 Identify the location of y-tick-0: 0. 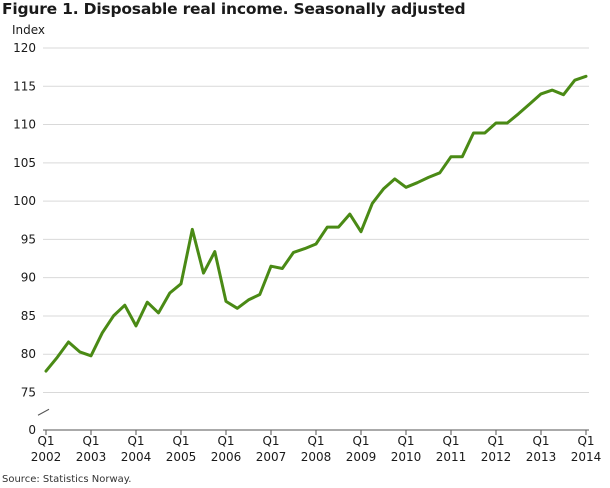
(32, 430).